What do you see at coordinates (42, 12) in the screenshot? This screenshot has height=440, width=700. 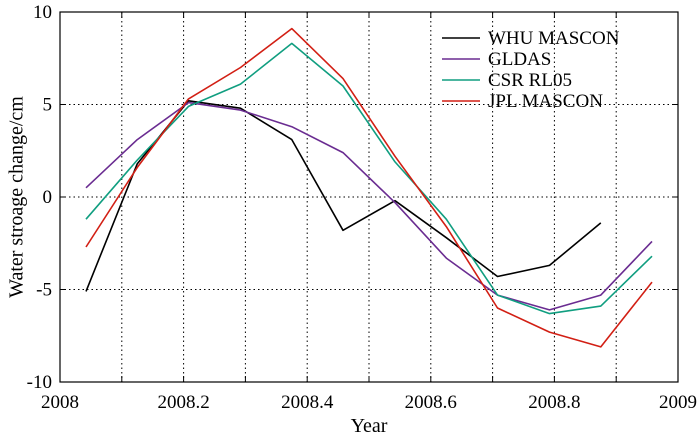 I see `y-tick-label: 10` at bounding box center [42, 12].